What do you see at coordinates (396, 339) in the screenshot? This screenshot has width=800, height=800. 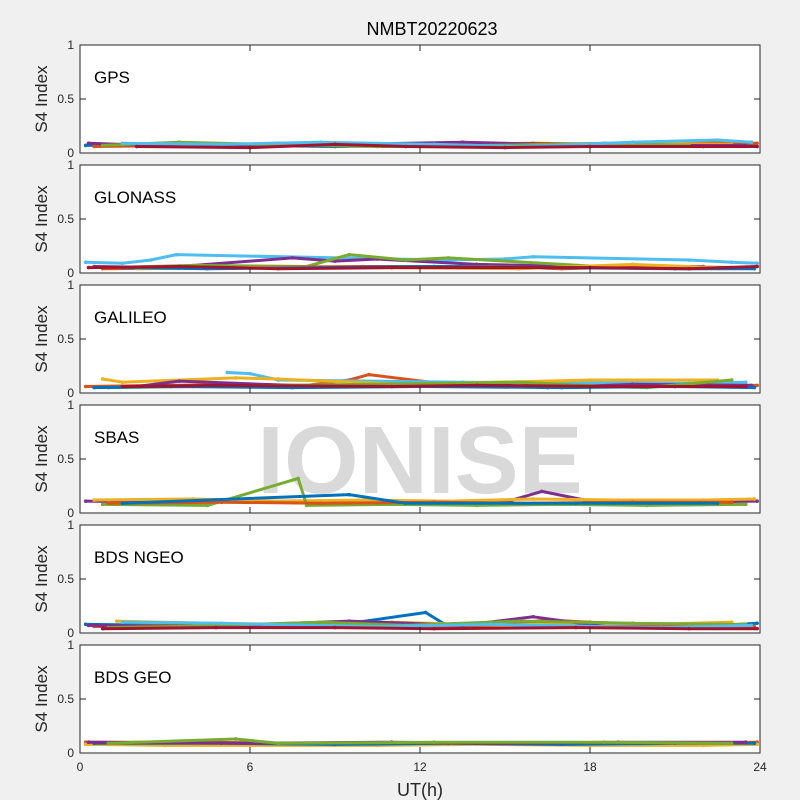 I see `panel-galileo: 0 0.5 1 GALILEO S4 Index` at bounding box center [396, 339].